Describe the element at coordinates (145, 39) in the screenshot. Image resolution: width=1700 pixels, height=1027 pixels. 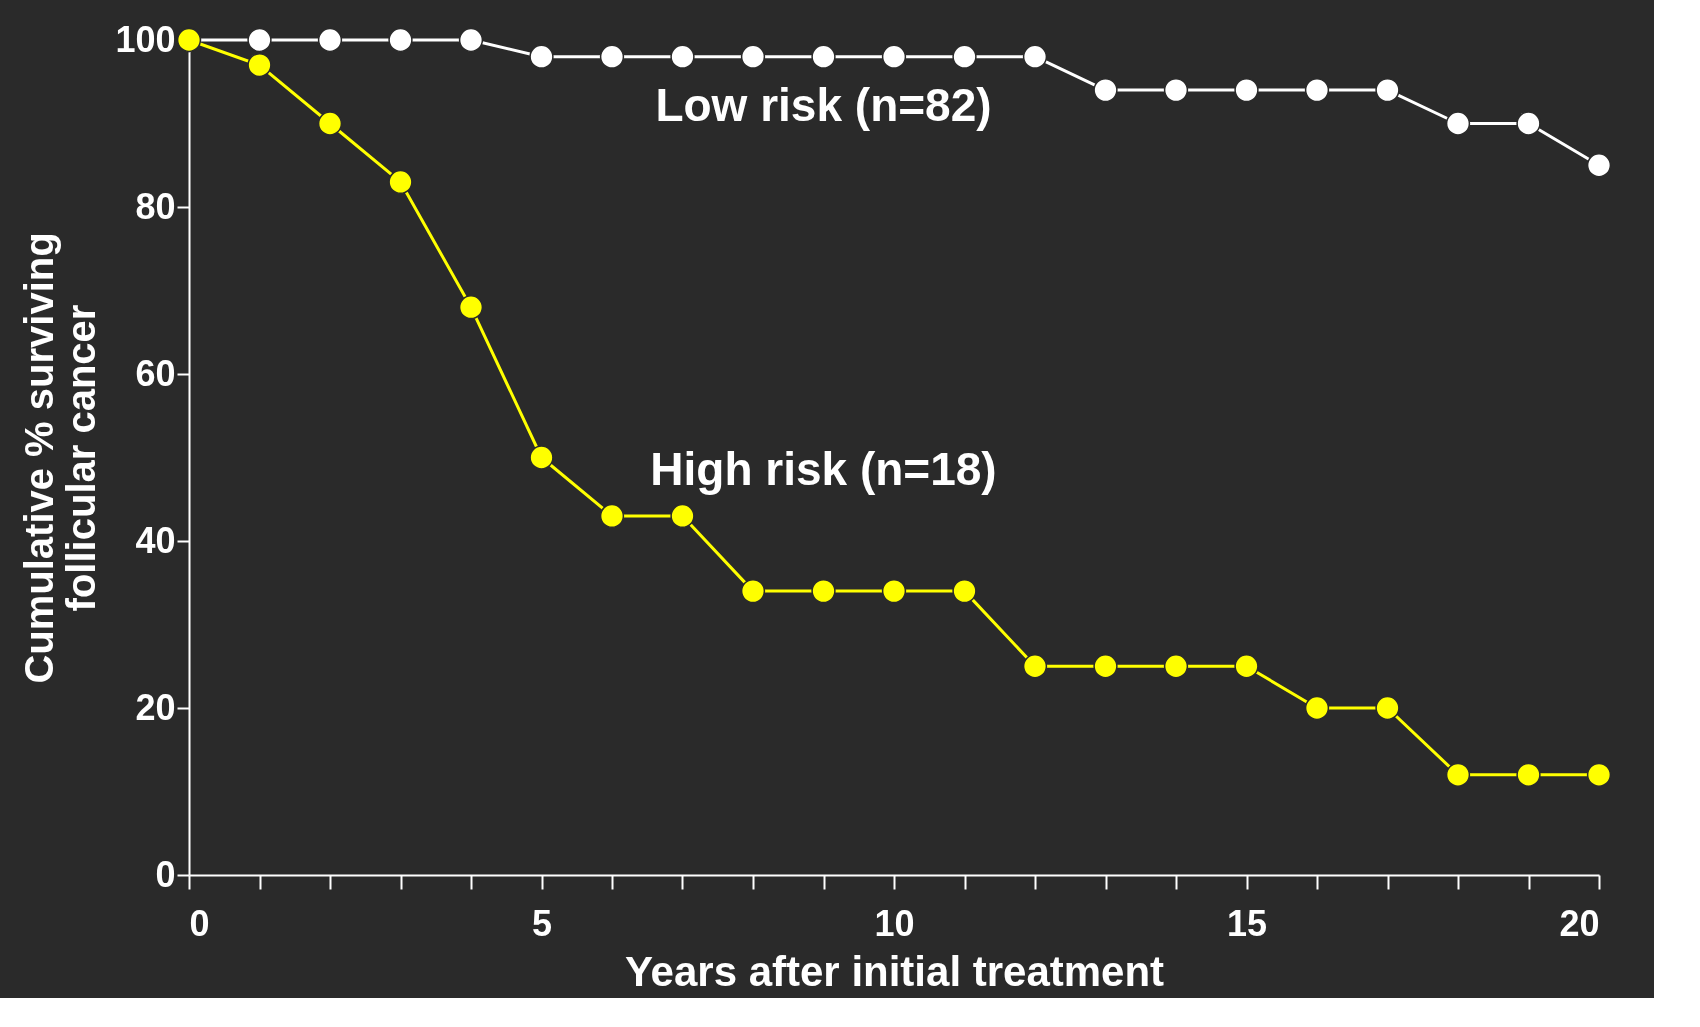
I see `y-tick-label: 100` at that location.